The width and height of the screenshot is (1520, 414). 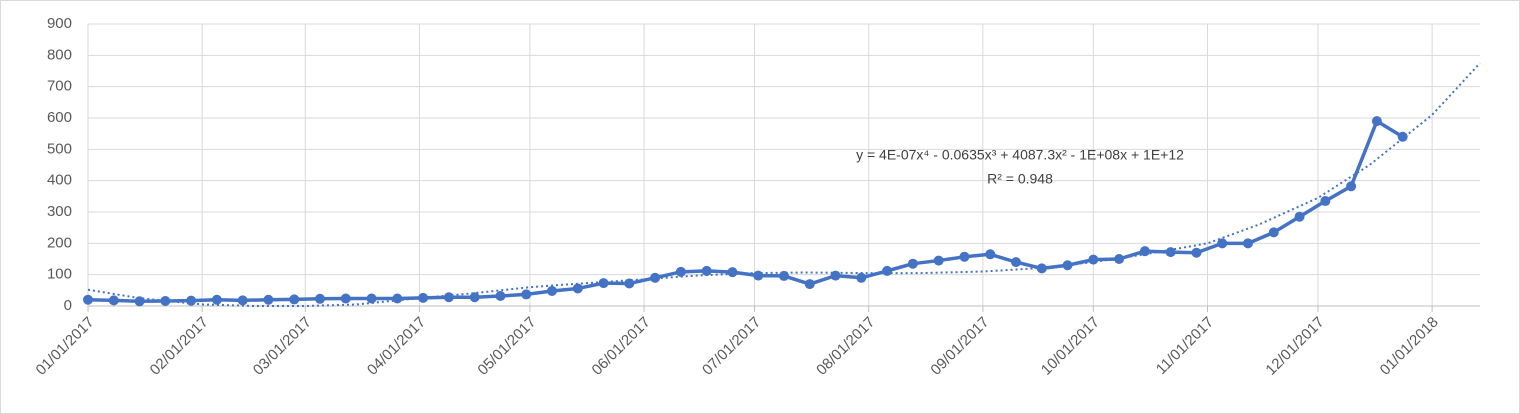 I want to click on y-tick-label: 100, so click(x=59, y=274).